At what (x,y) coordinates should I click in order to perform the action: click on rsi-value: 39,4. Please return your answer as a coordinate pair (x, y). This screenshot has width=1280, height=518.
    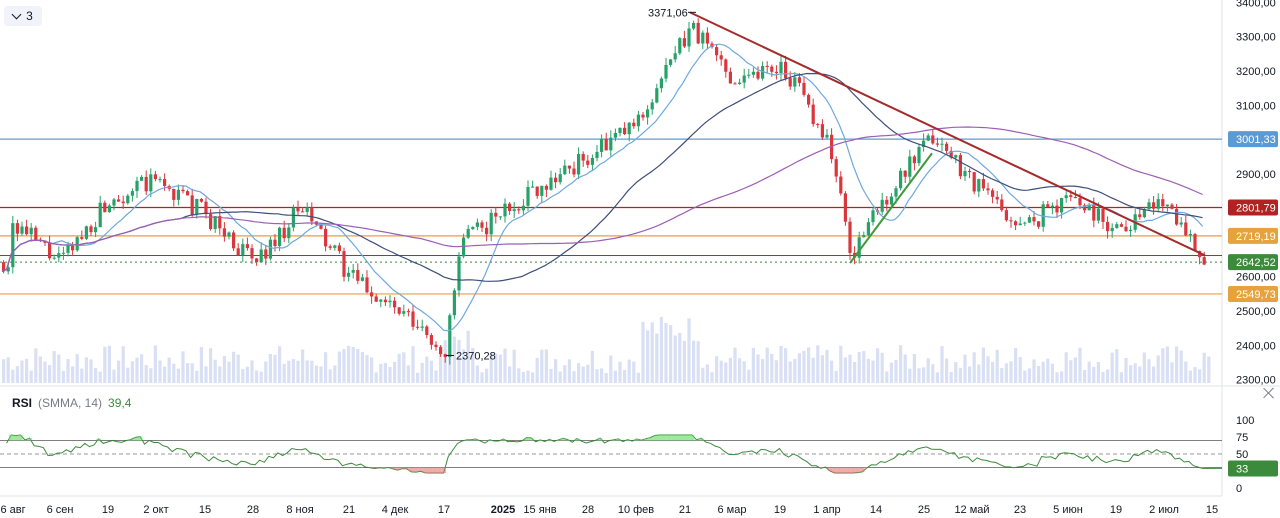
    Looking at the image, I should click on (120, 403).